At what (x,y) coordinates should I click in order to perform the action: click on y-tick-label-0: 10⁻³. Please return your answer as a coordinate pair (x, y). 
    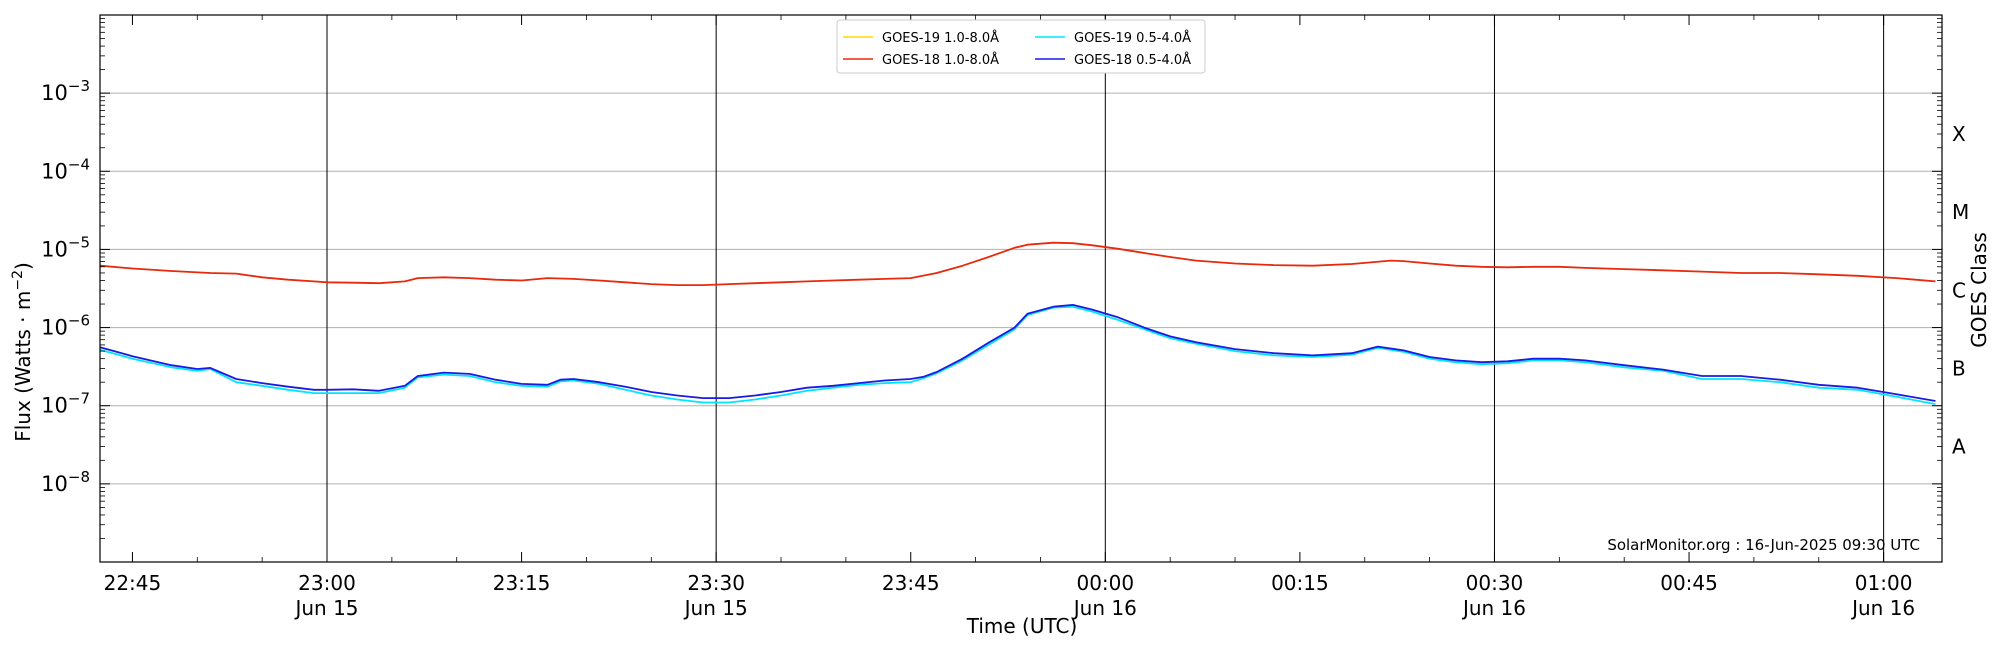
    Looking at the image, I should click on (65, 91).